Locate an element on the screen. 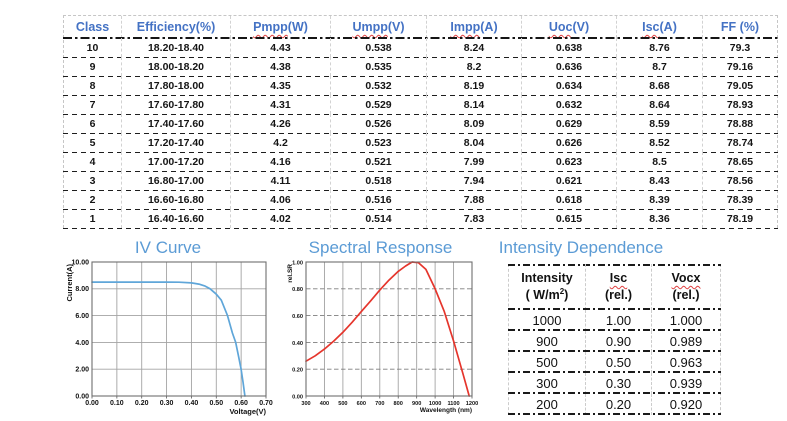  class-table-row: 10 18.20-18.40 4.43 0.538 8.24 0.638 8.76 79.3 is located at coordinates (420, 48).